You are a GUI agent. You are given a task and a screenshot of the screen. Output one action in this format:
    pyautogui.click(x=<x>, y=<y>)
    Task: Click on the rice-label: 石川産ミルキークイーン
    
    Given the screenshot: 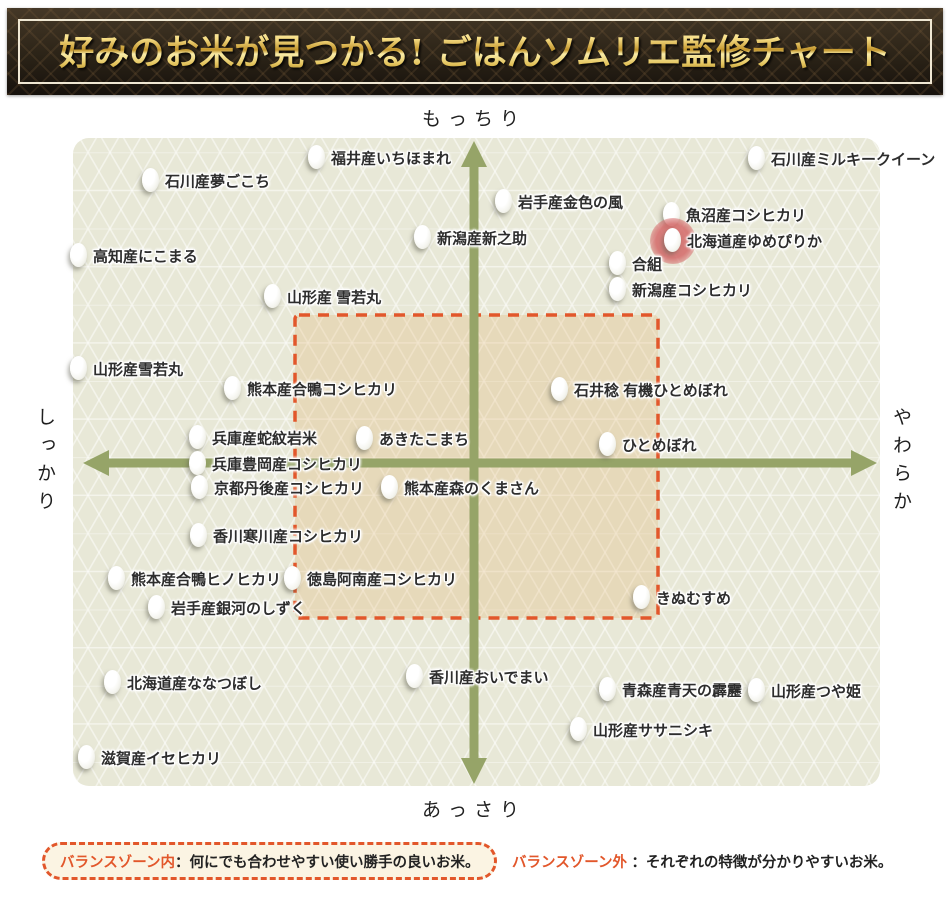 What is the action you would take?
    pyautogui.click(x=853, y=160)
    